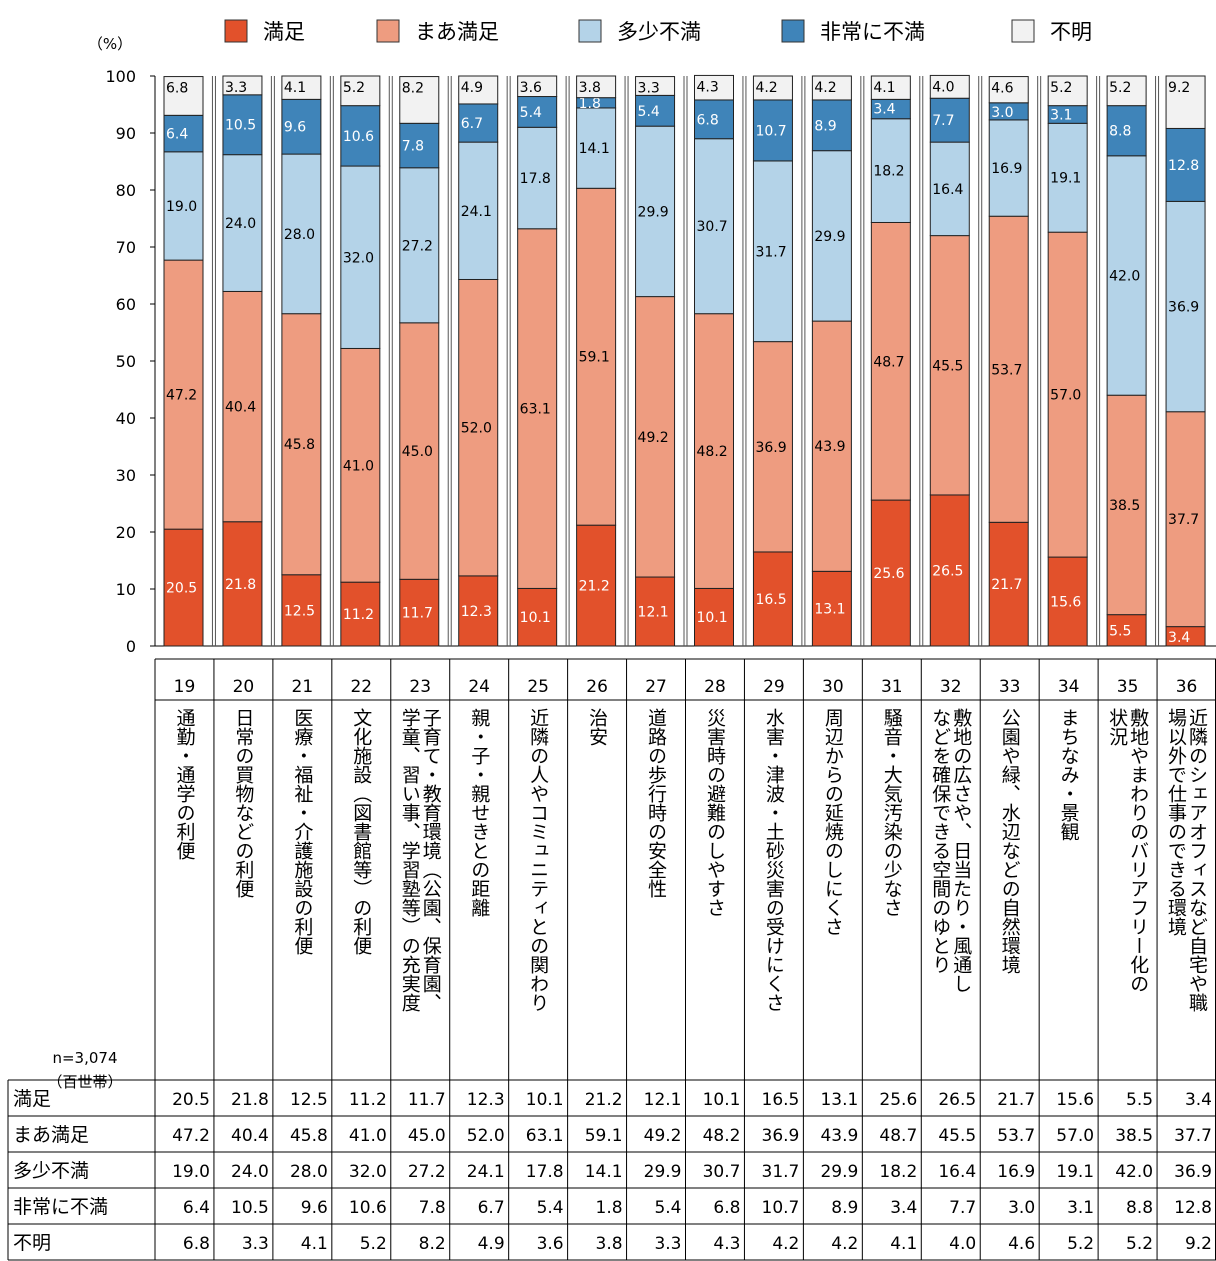 The width and height of the screenshot is (1216, 1261). I want to click on bar-value-label: 24.0, so click(240, 224).